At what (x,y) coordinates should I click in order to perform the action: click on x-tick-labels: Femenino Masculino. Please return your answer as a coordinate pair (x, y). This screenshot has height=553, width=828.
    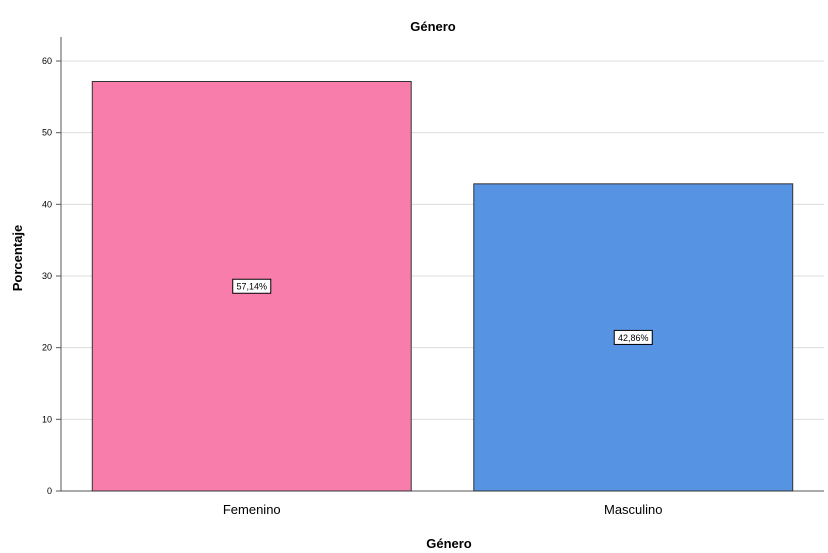
    Looking at the image, I should click on (443, 509).